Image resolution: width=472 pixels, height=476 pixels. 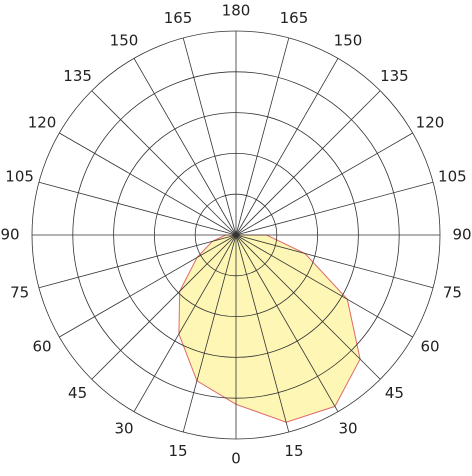 I want to click on angle-label: 0, so click(x=236, y=459).